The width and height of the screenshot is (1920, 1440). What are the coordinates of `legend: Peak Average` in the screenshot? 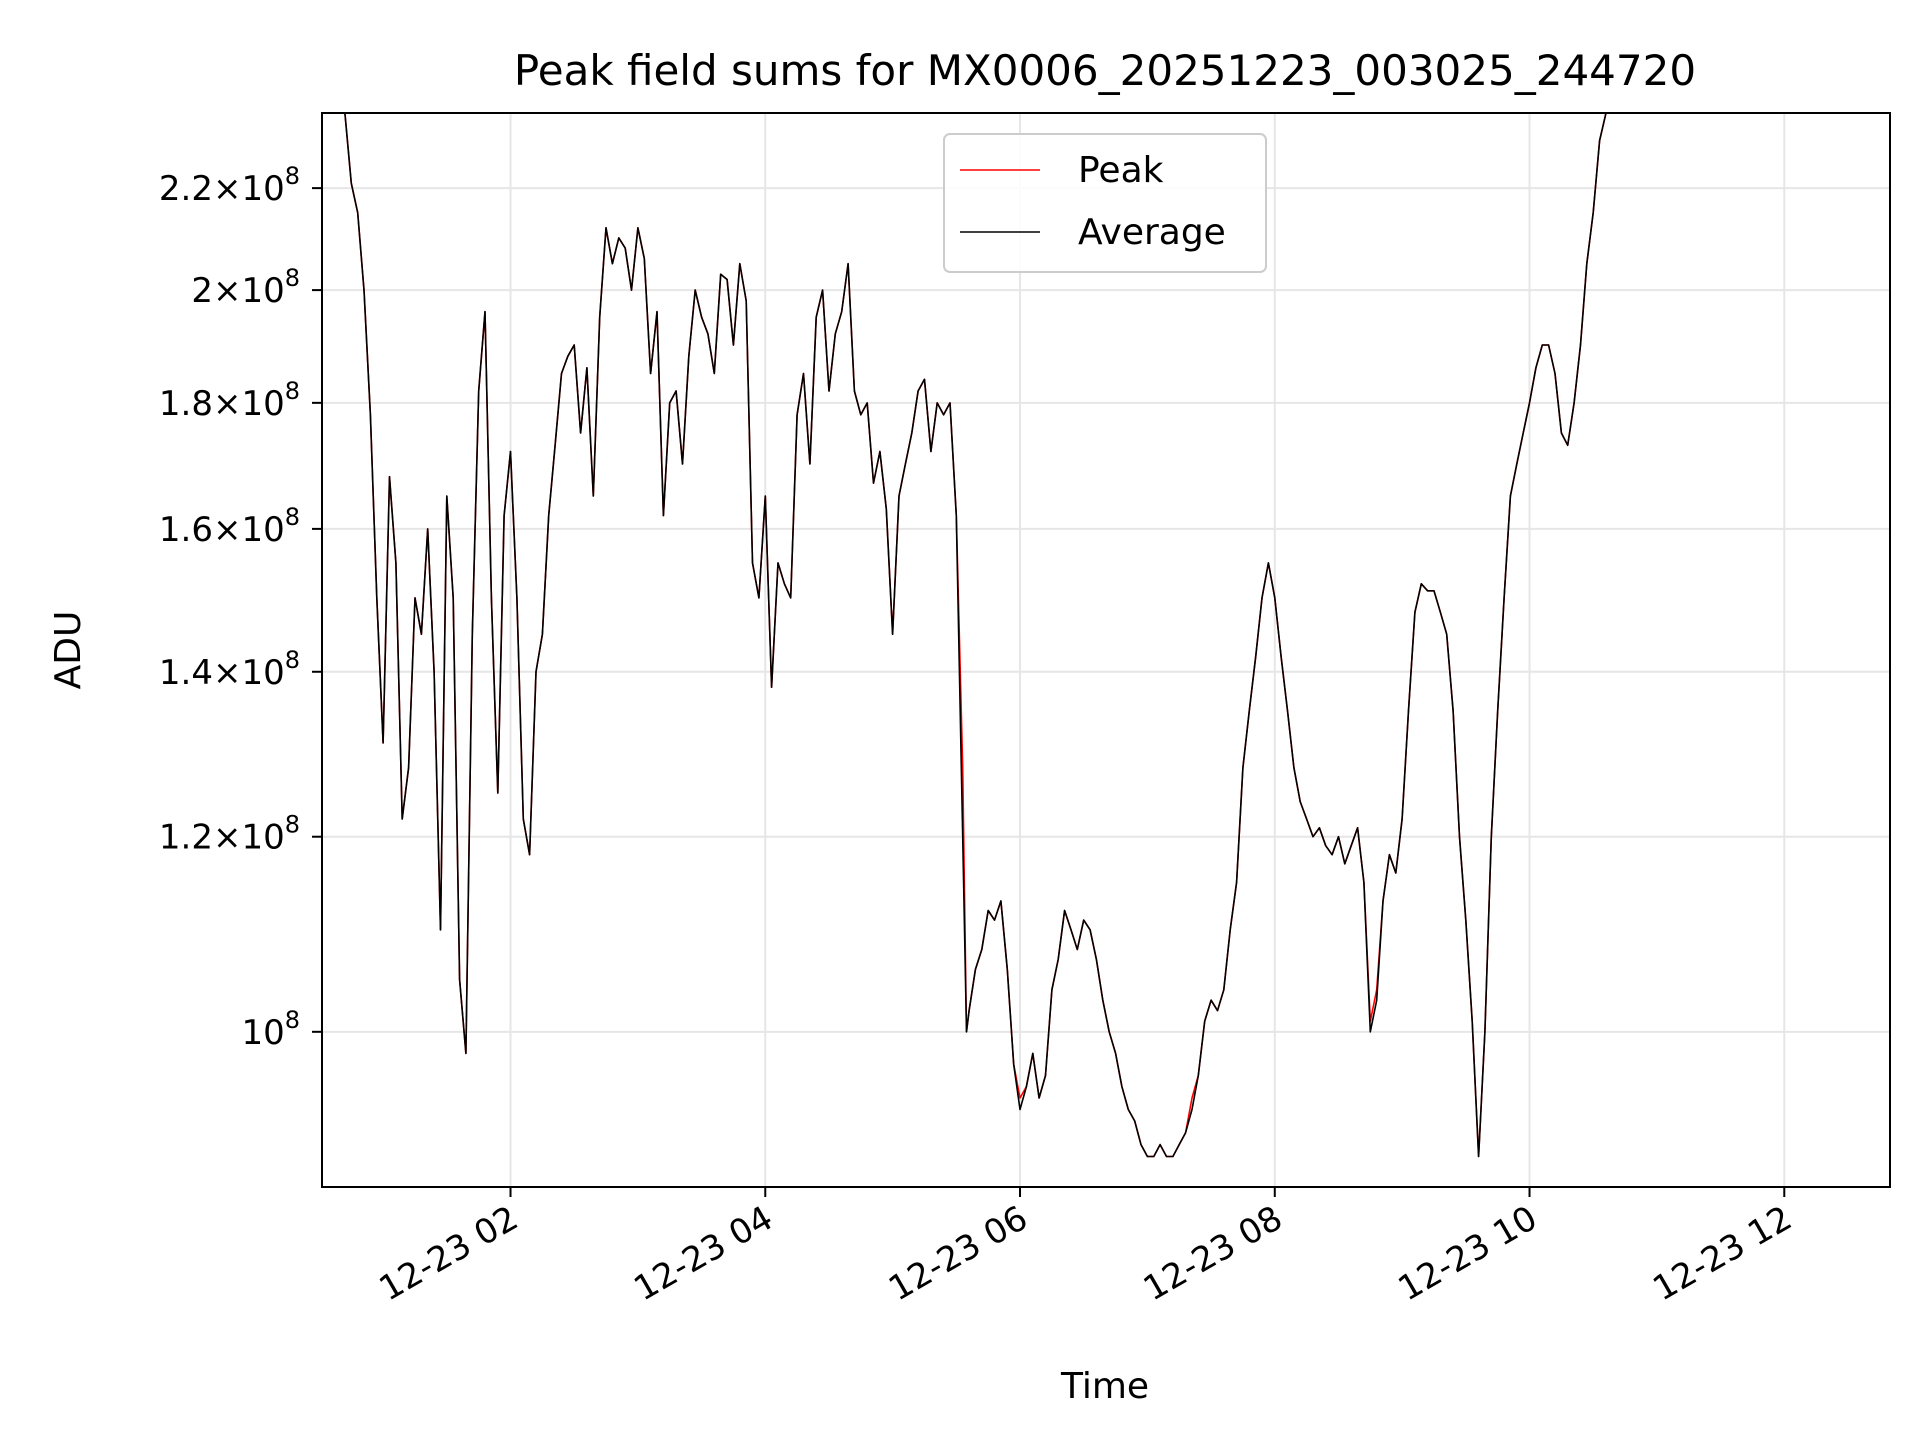 It's located at (1105, 203).